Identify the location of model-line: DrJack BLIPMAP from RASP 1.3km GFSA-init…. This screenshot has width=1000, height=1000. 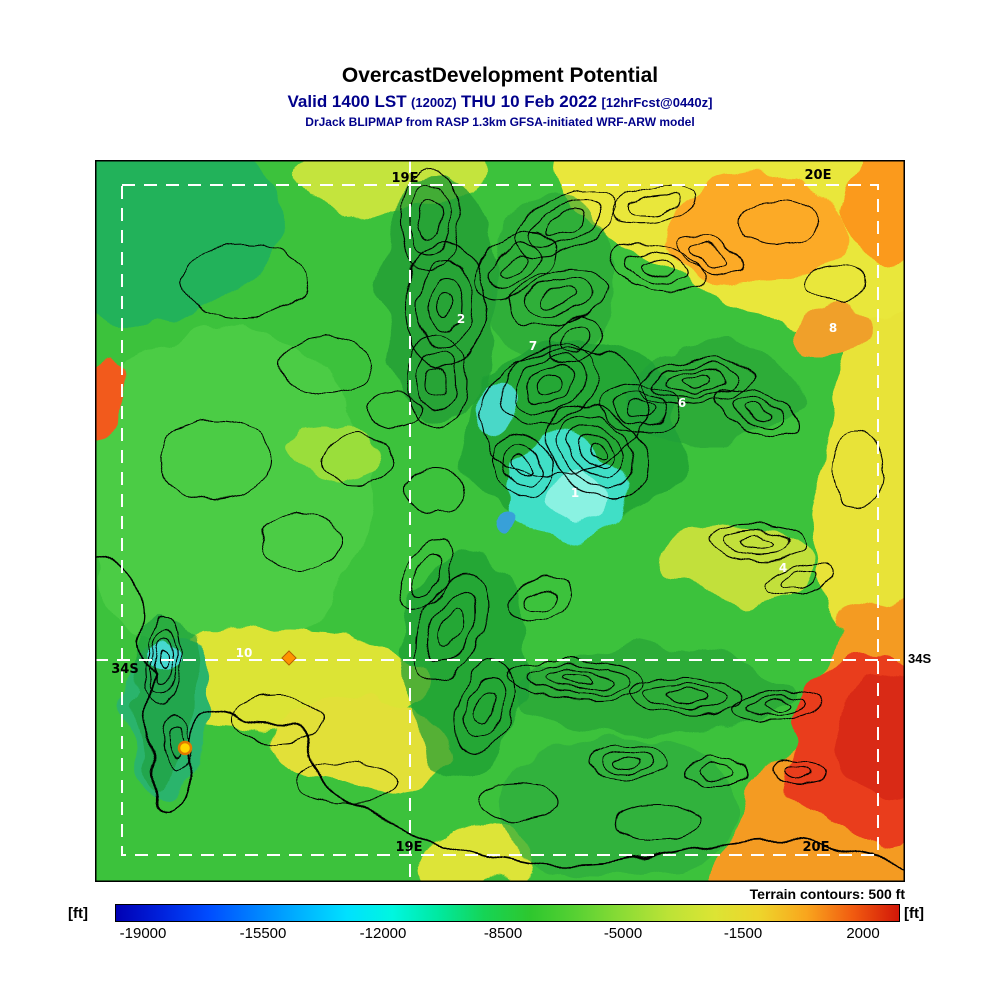
(500, 121).